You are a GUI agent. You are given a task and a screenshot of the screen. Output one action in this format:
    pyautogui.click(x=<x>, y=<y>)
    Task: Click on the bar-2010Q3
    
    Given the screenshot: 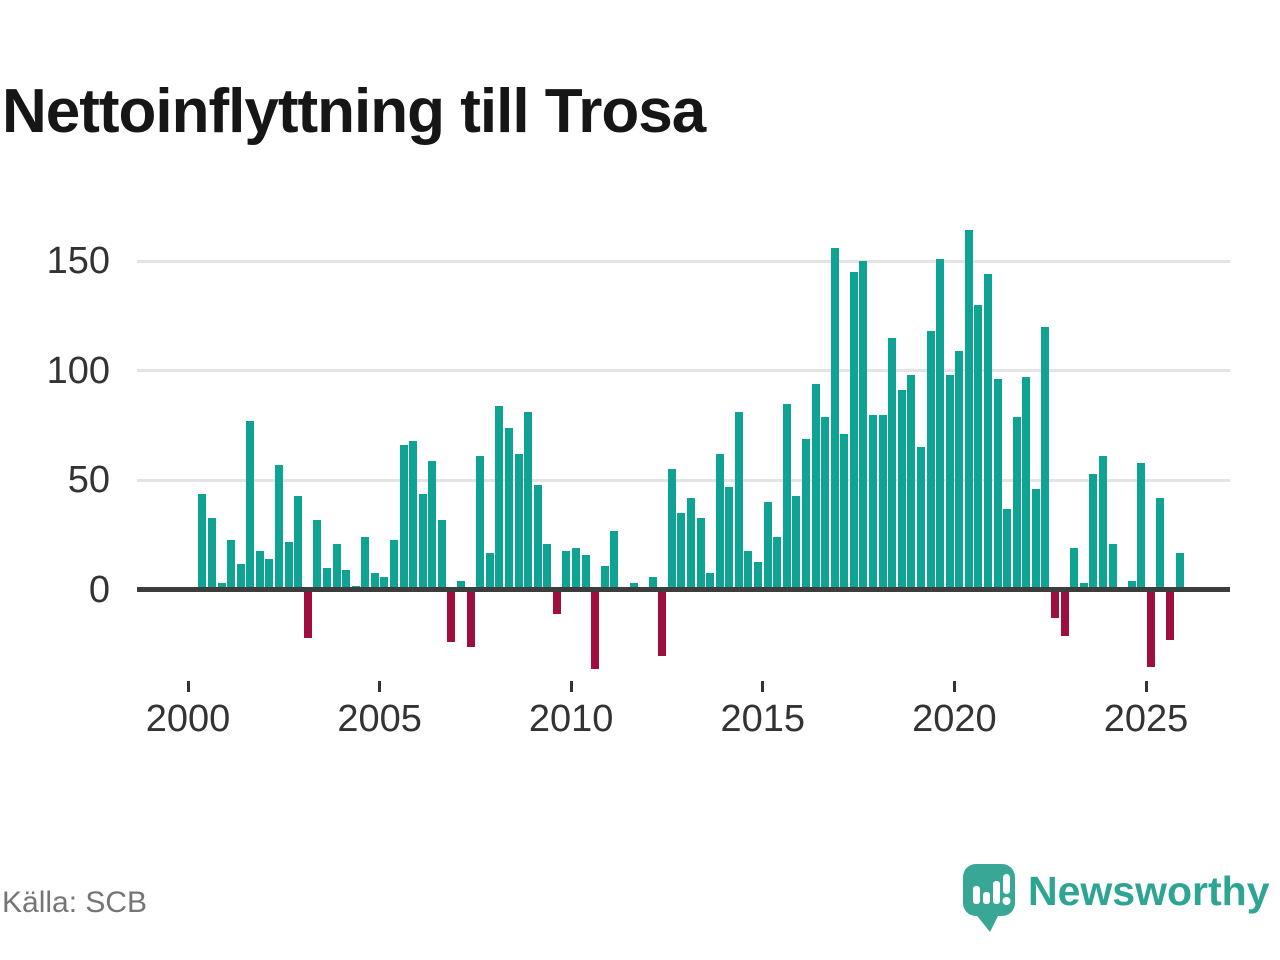 What is the action you would take?
    pyautogui.click(x=595, y=630)
    